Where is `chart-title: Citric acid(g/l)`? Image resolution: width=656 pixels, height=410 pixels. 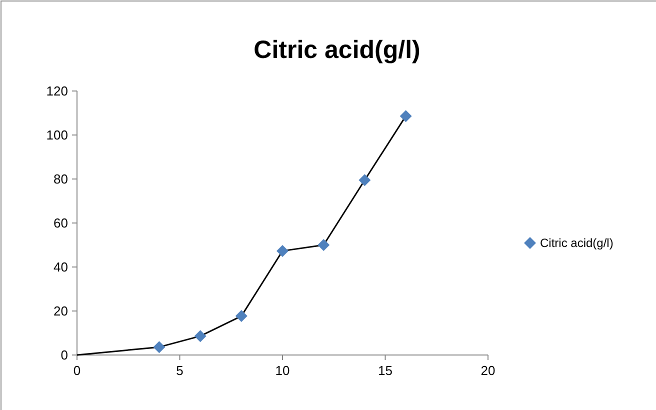 chart-title: Citric acid(g/l) is located at coordinates (337, 50).